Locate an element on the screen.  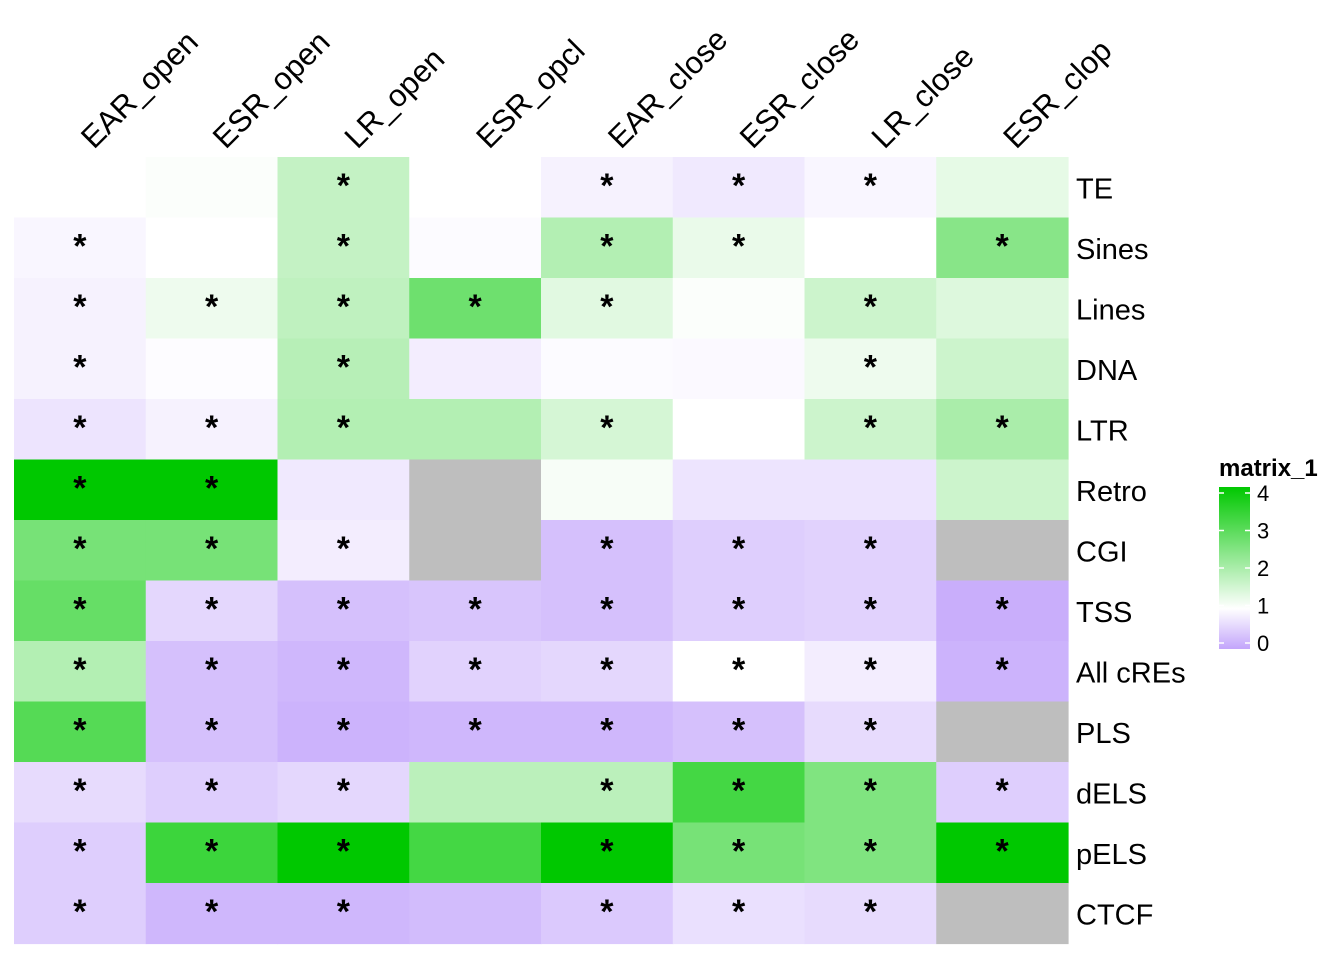
heatmap-cell-dna-lr-open is located at coordinates (343, 369).